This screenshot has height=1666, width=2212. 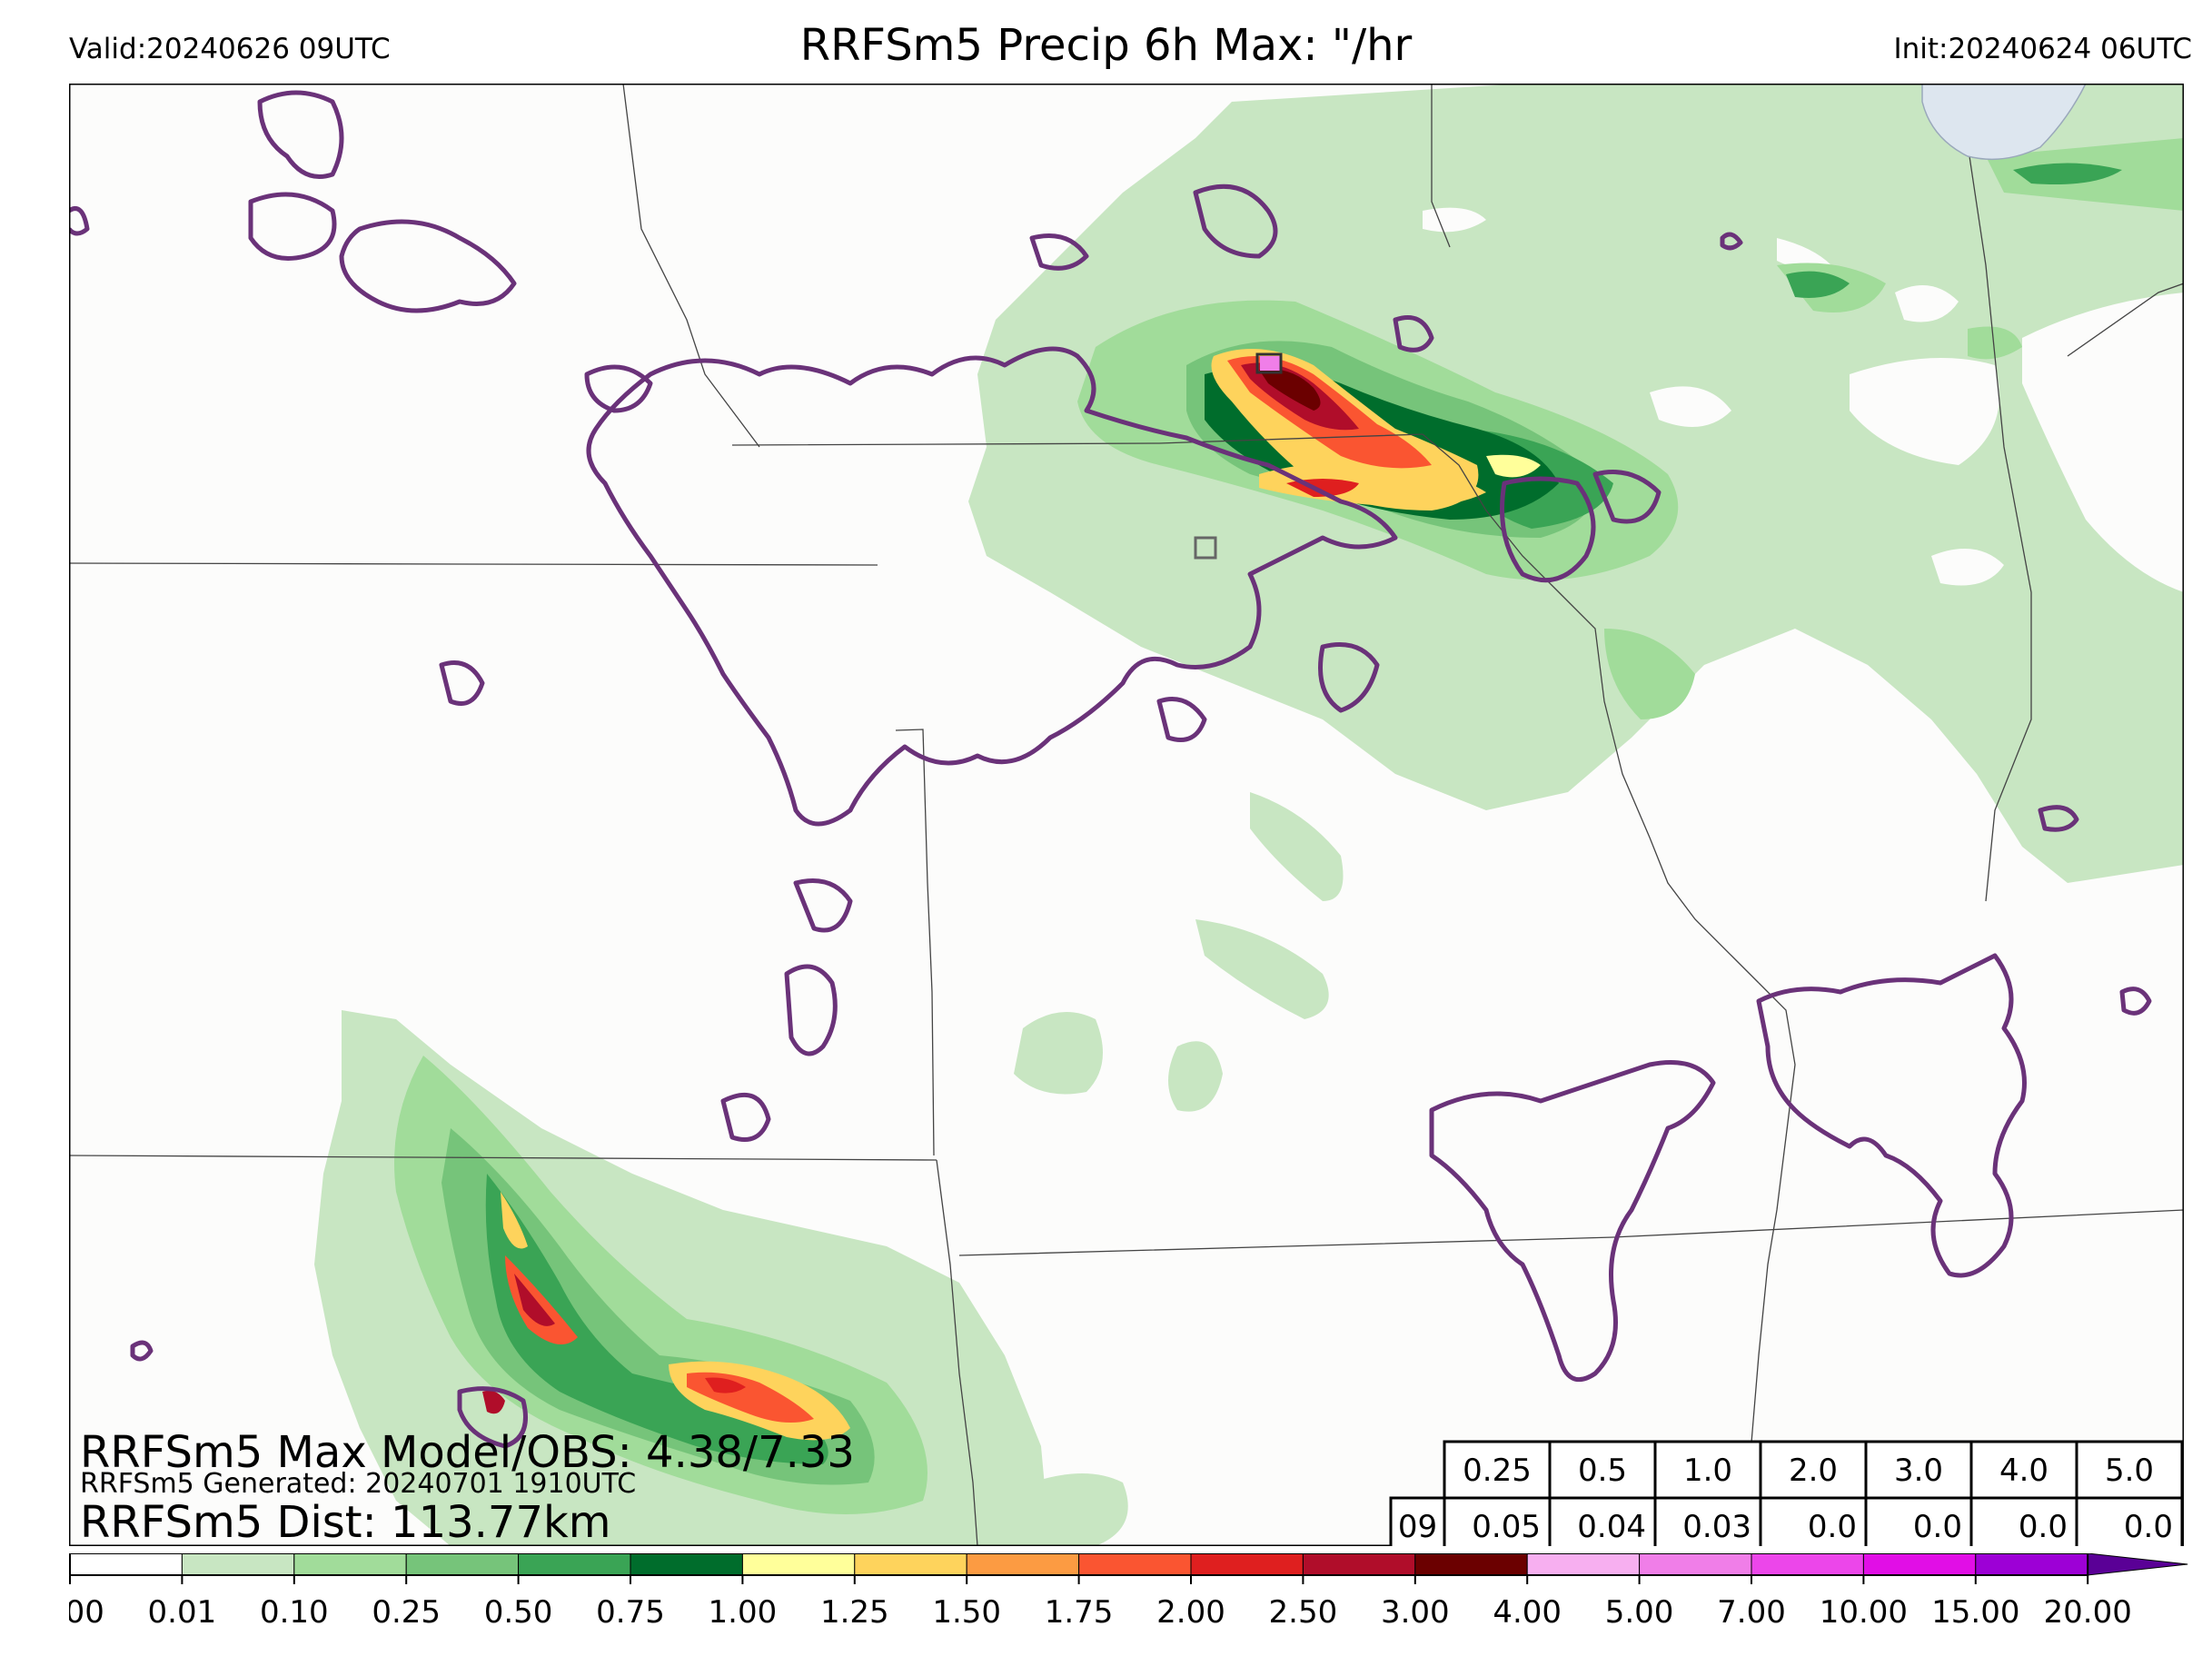 What do you see at coordinates (2004, 123) in the screenshot?
I see `lake` at bounding box center [2004, 123].